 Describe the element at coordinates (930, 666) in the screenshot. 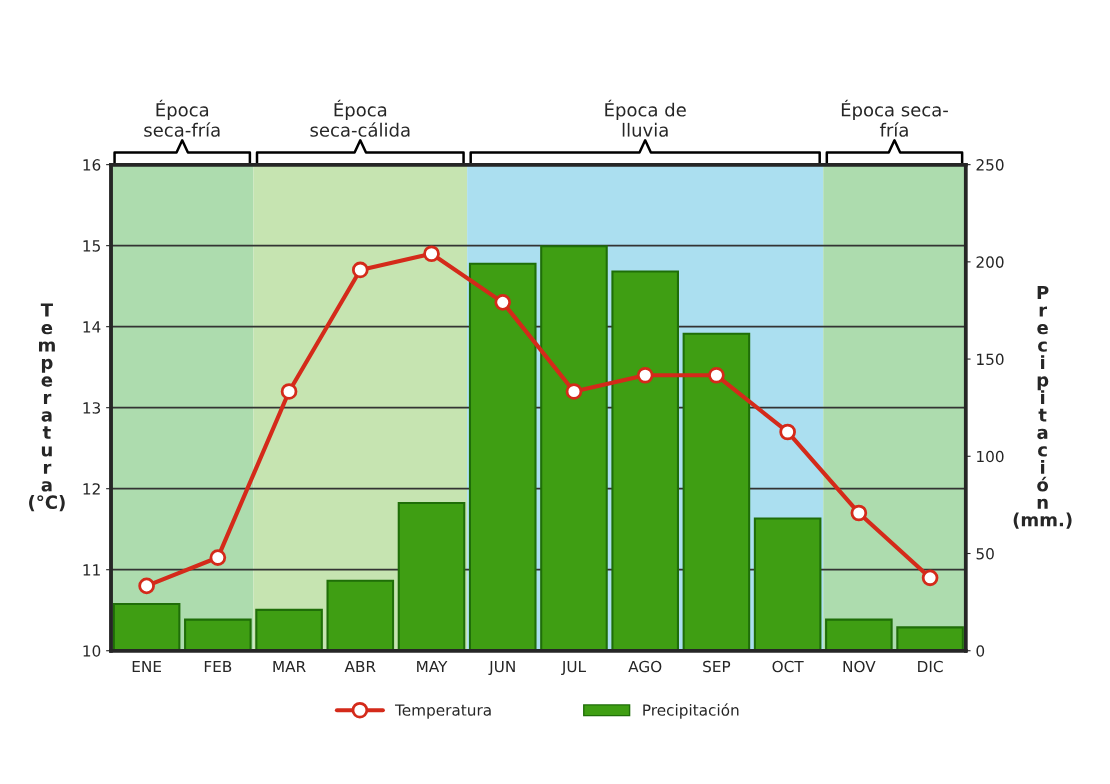

I see `x-tick-label: DIC` at that location.